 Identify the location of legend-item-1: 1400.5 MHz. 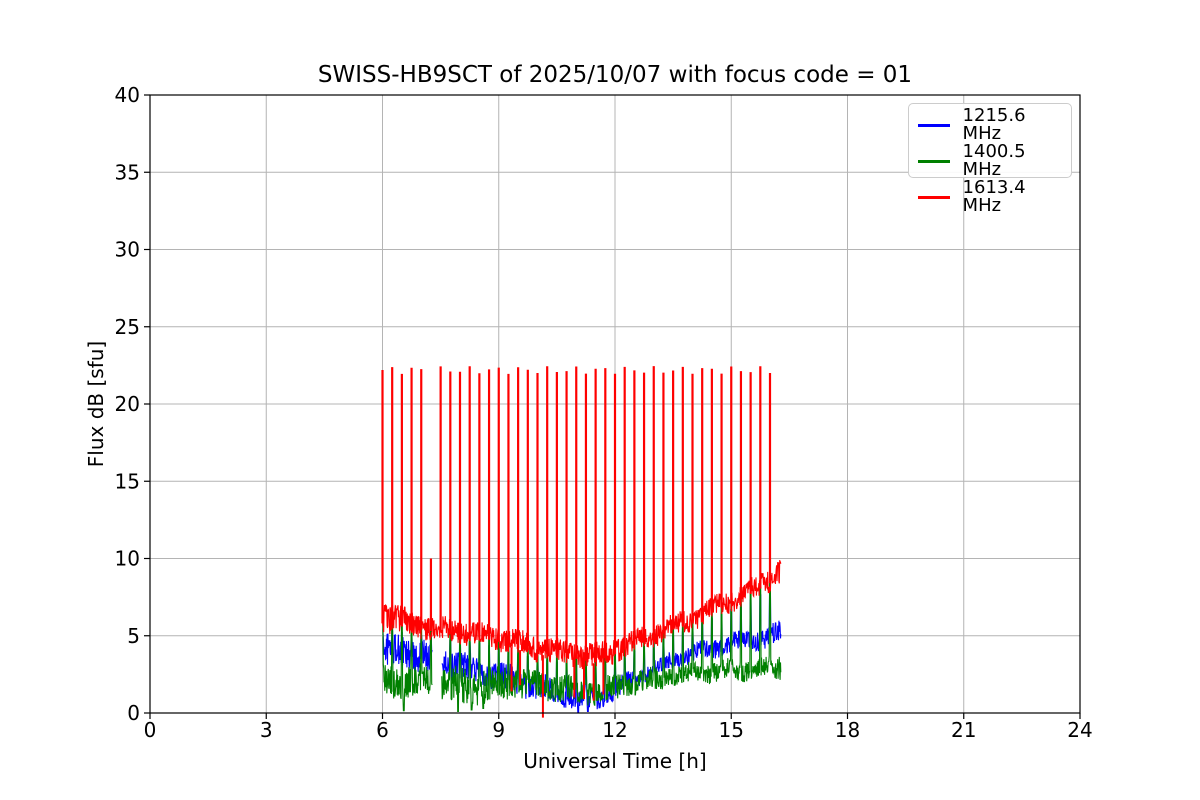
(990, 161).